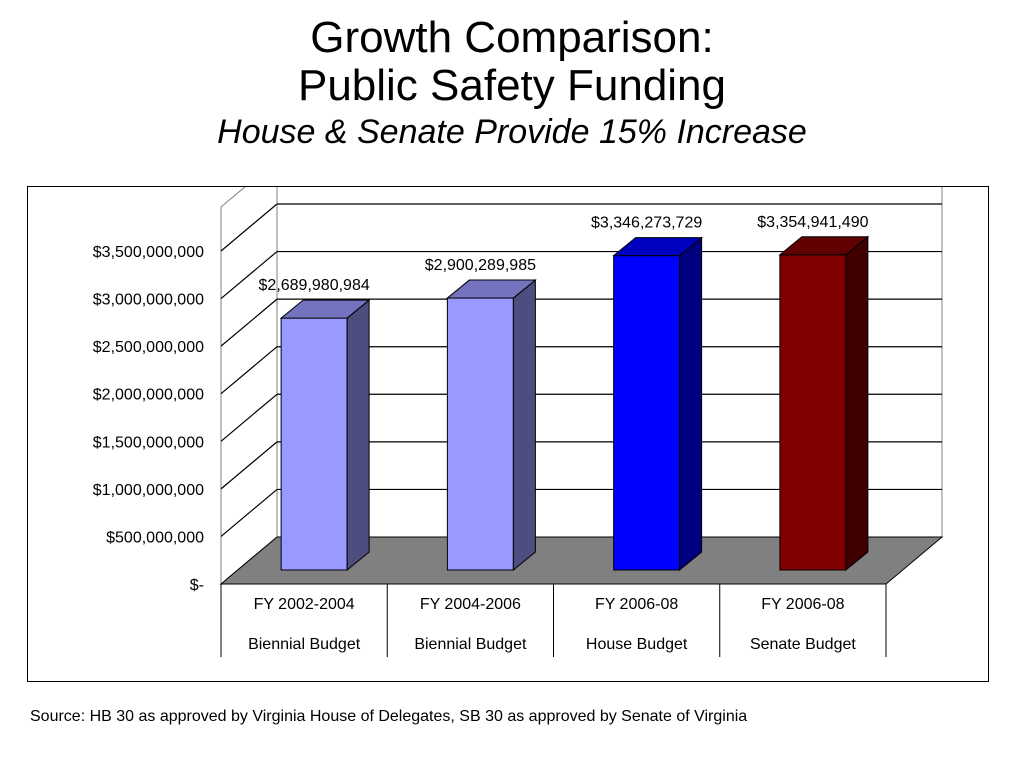 The image size is (1024, 768). Describe the element at coordinates (197, 585) in the screenshot. I see `y-tick-label: $-` at that location.